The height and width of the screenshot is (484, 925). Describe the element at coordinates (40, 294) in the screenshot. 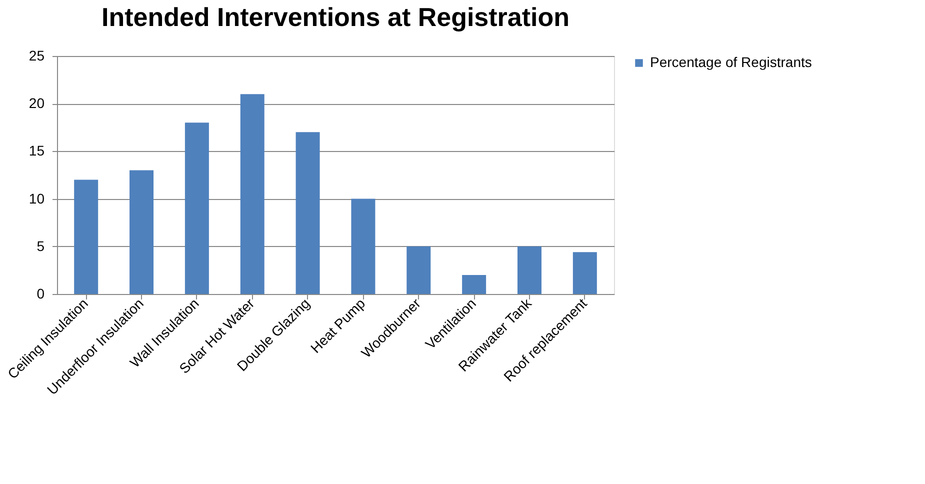

I see `y-tick-label: 0` at that location.